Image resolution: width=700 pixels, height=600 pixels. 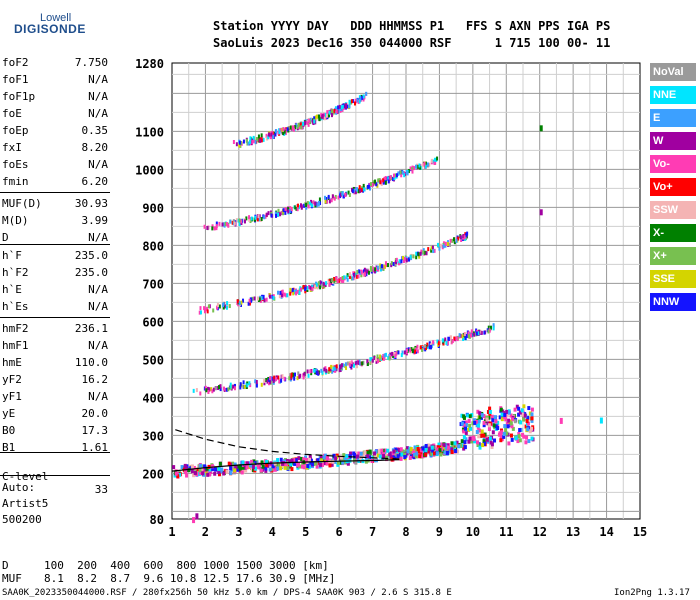 What do you see at coordinates (19, 96) in the screenshot?
I see `param-key: foF1p` at bounding box center [19, 96].